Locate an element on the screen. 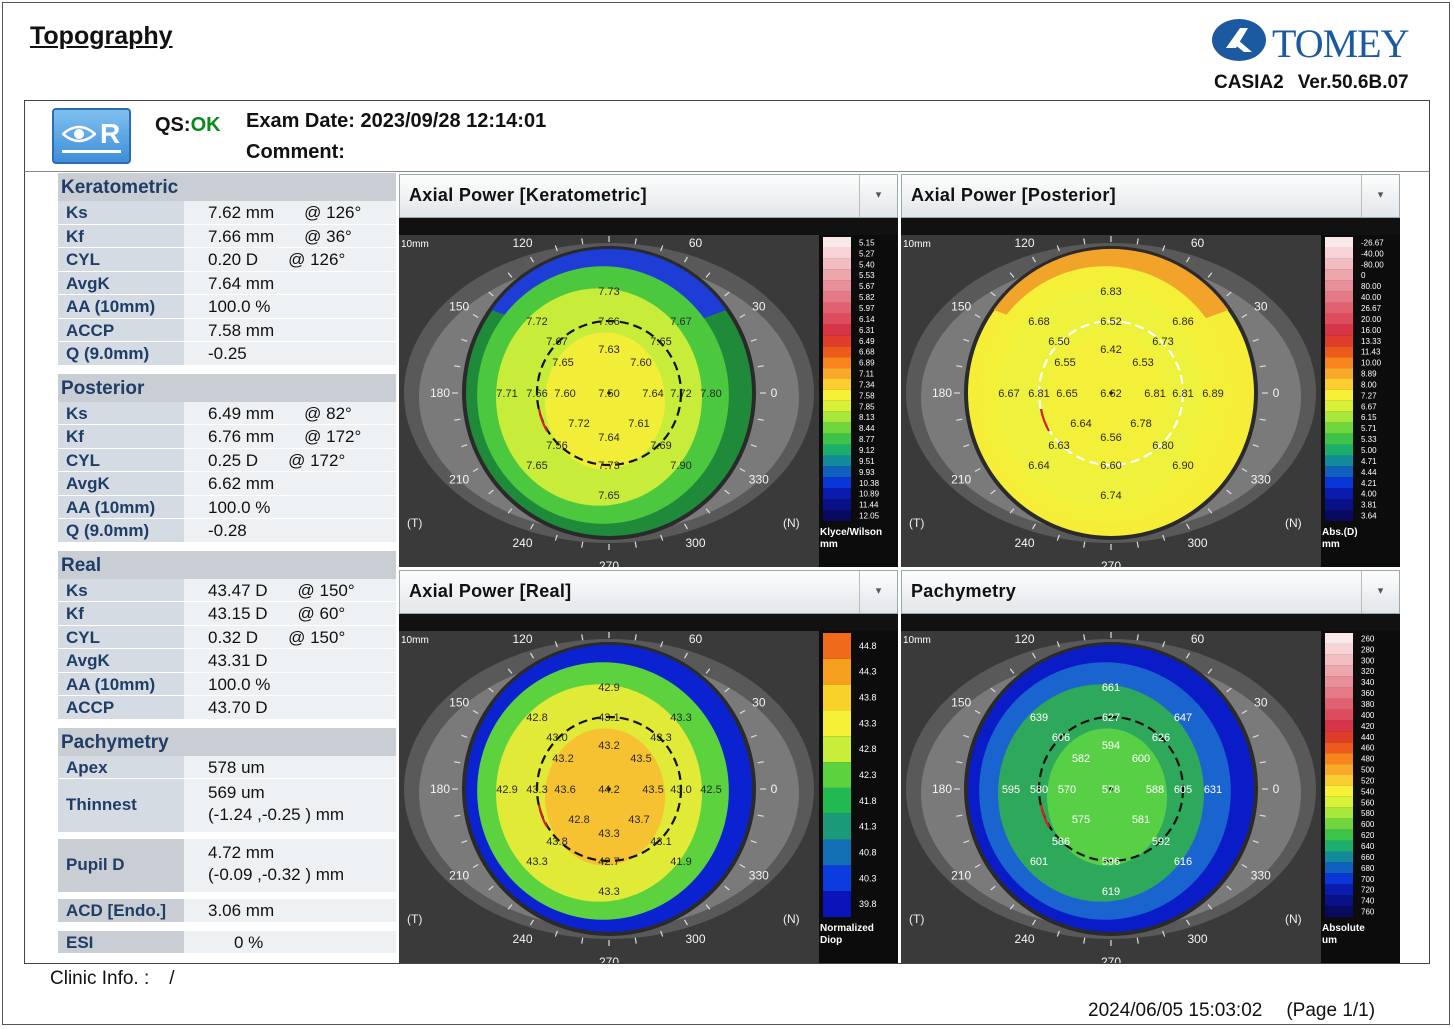 This screenshot has width=1454, height=1029. eye-icon is located at coordinates (79, 134).